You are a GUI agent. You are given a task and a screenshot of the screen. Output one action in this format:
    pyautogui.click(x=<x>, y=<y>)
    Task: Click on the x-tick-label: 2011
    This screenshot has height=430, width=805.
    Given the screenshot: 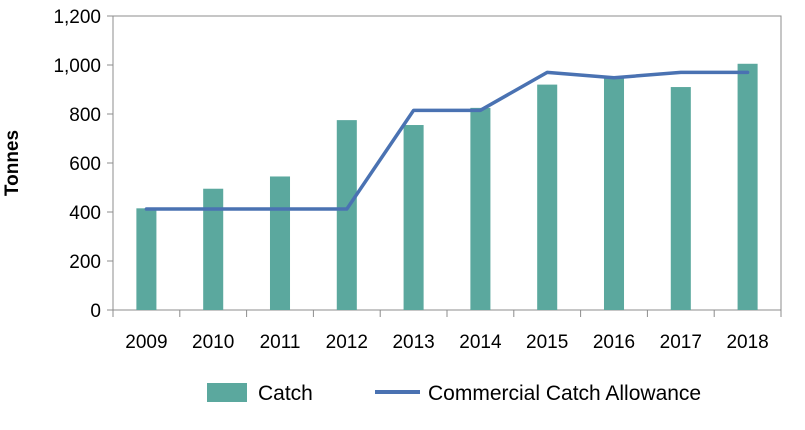 What is the action you would take?
    pyautogui.click(x=280, y=342)
    